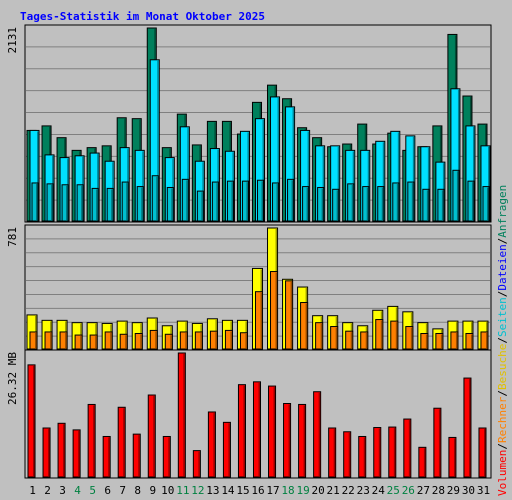 The width and height of the screenshot is (512, 500). I want to click on bar-seiten-day-7-shade, so click(127, 201).